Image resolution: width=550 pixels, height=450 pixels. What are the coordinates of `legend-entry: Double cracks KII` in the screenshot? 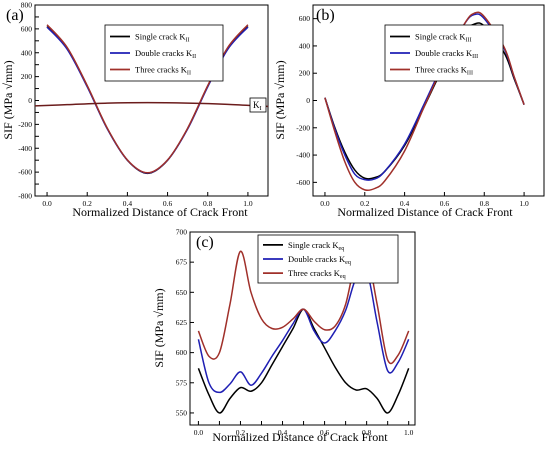 It's located at (165, 54).